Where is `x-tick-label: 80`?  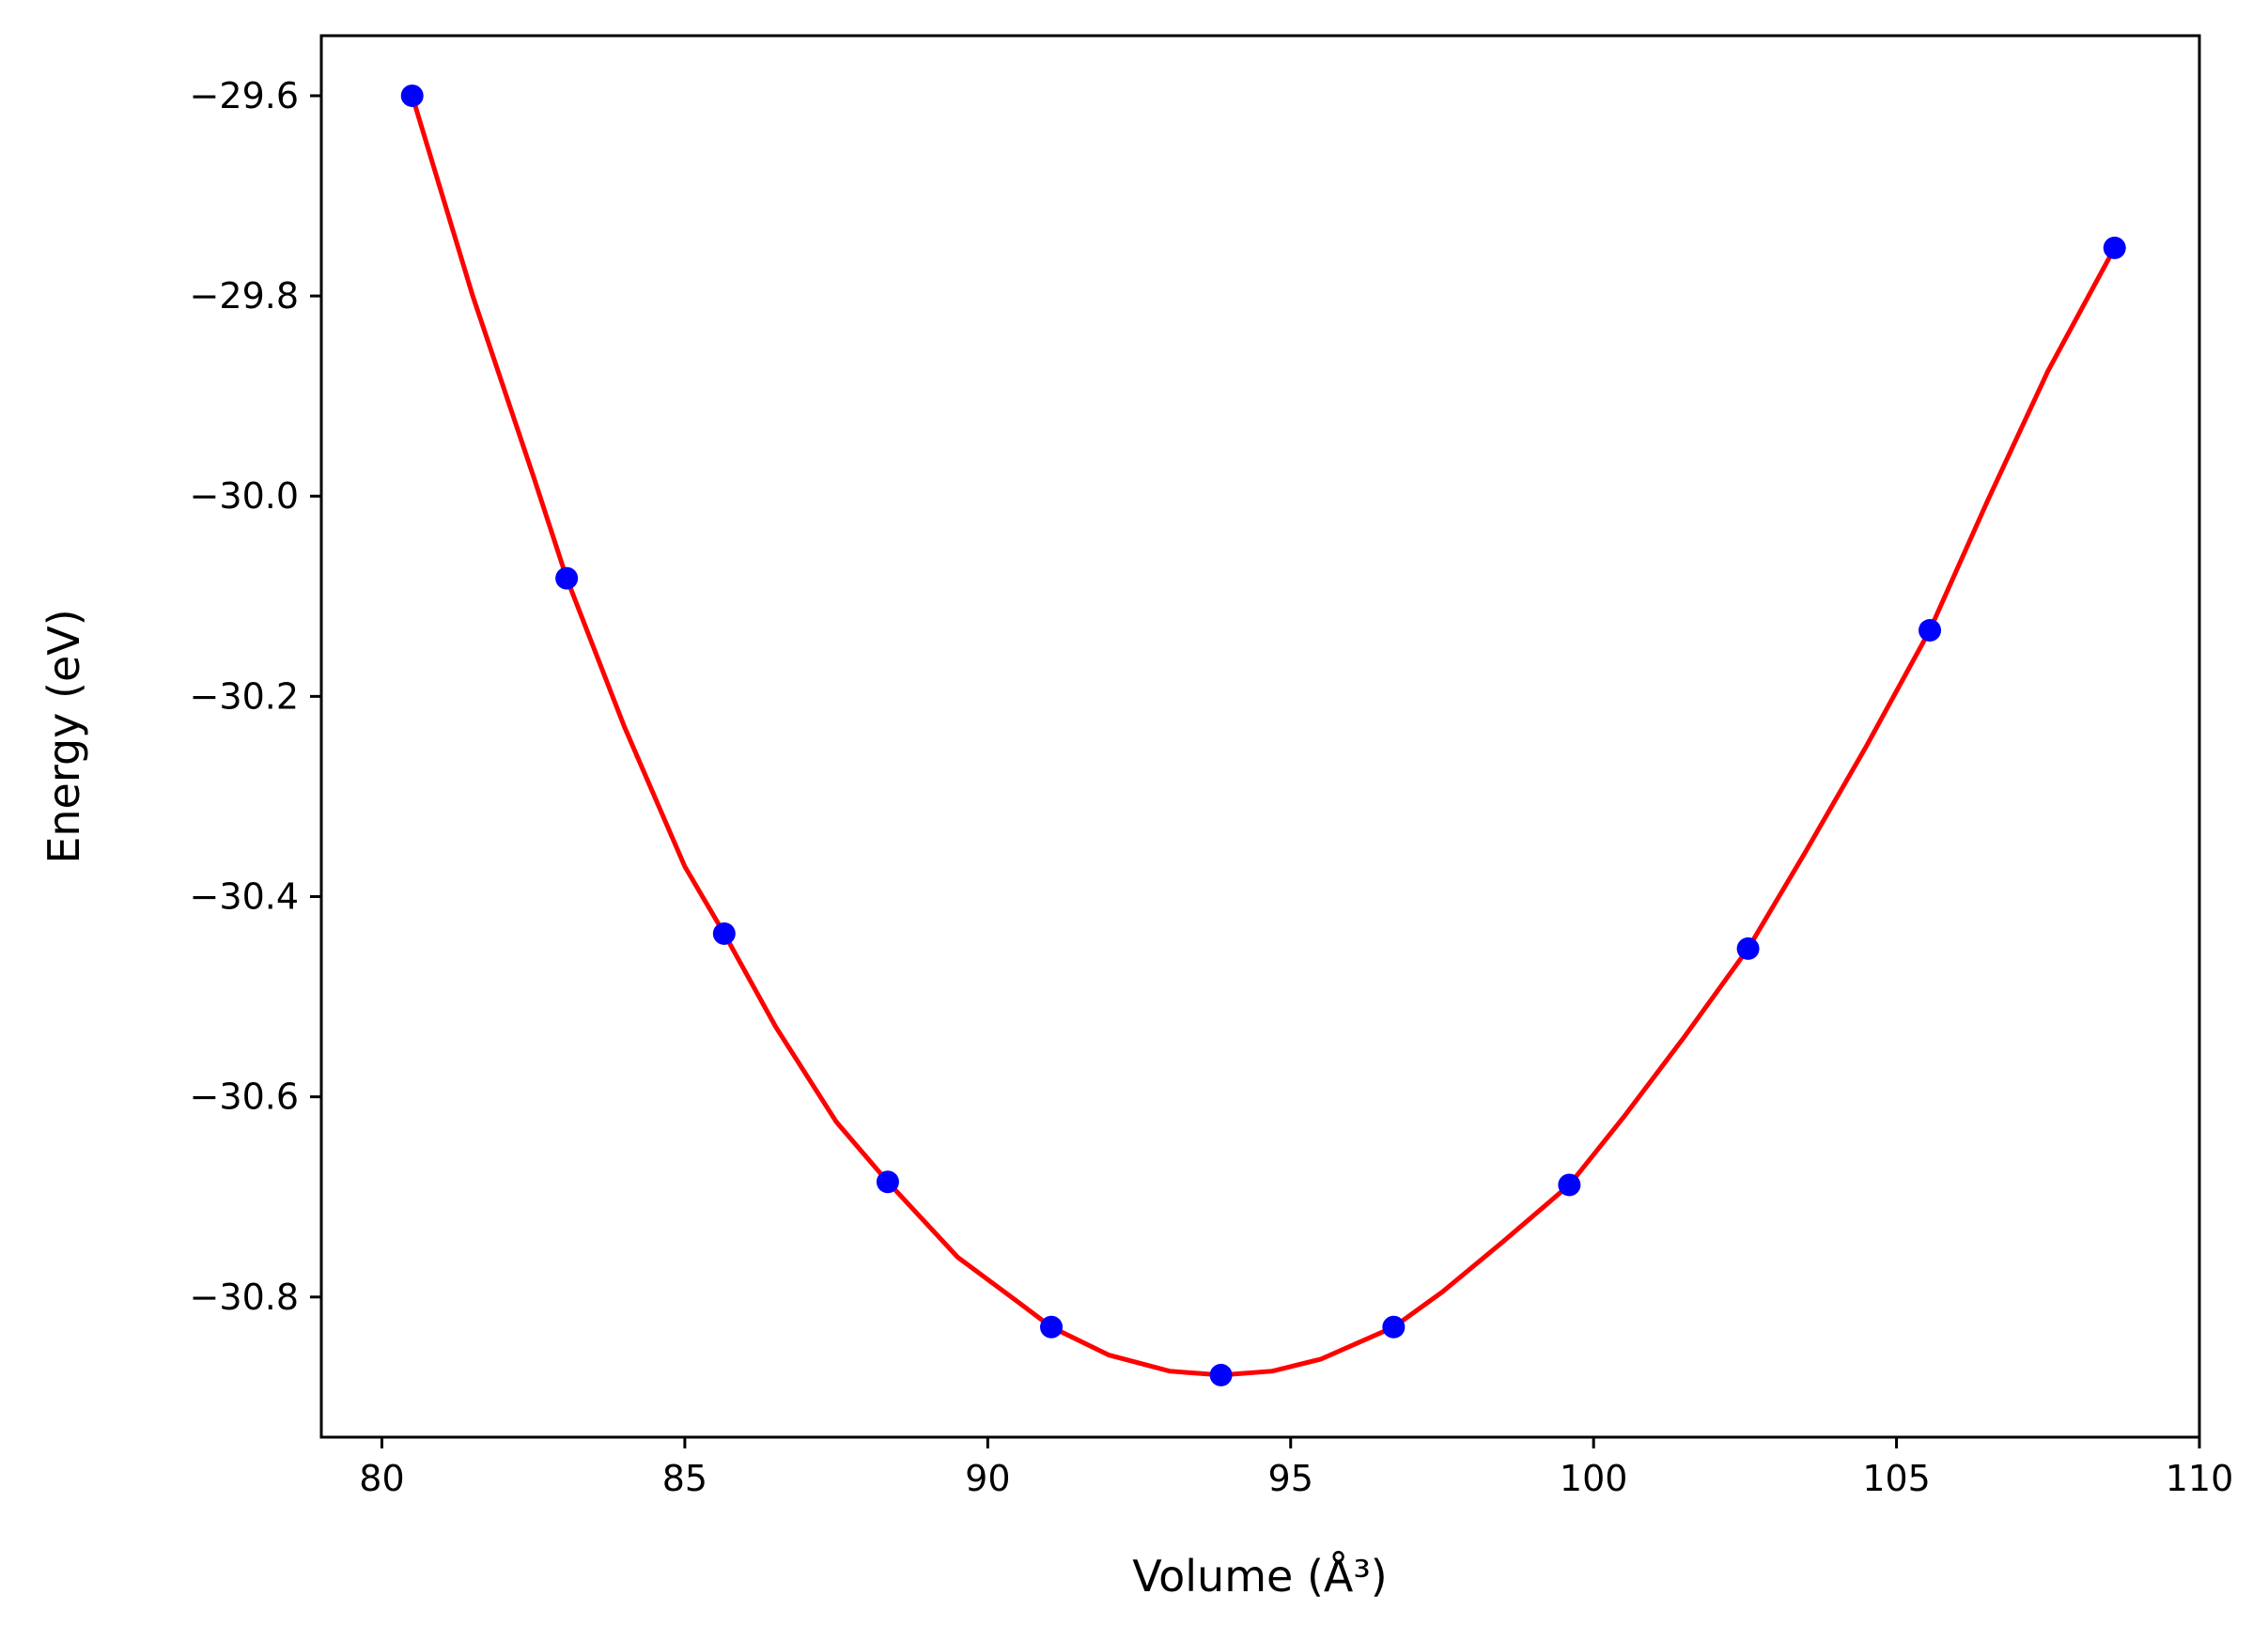 x-tick-label: 80 is located at coordinates (381, 1478).